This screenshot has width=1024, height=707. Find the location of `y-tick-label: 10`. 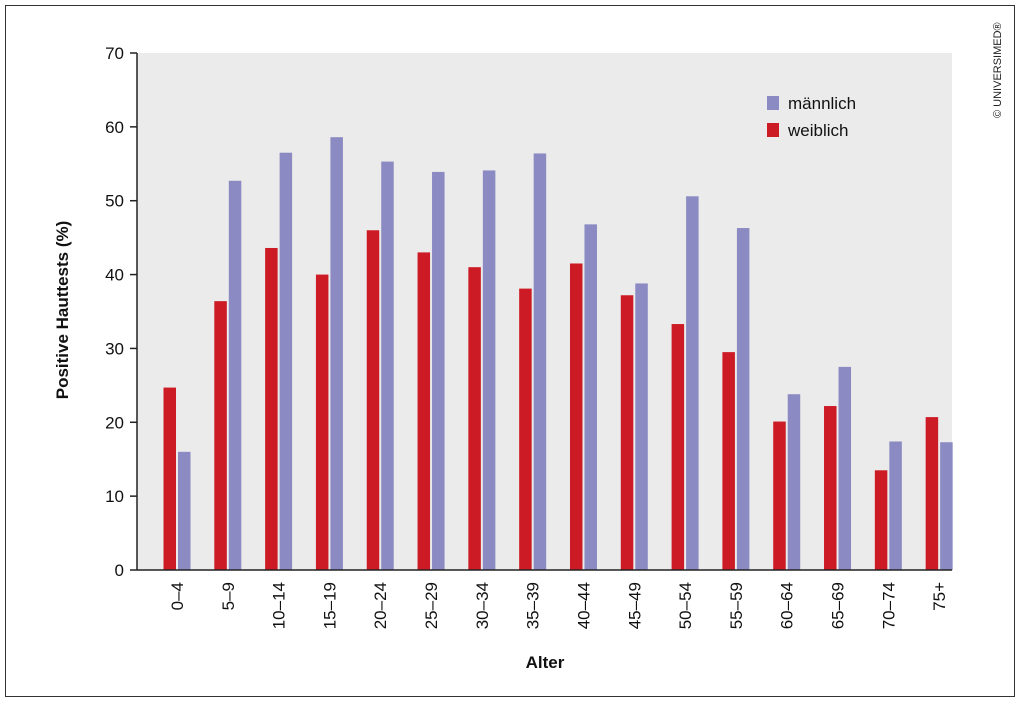

y-tick-label: 10 is located at coordinates (114, 496).